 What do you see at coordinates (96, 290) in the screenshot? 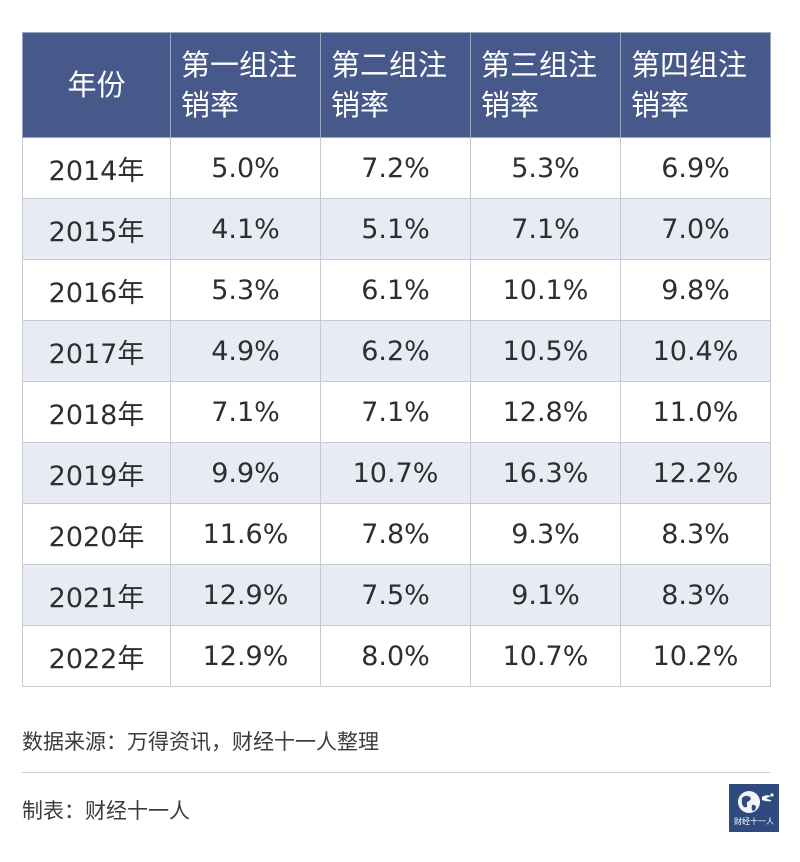
I see `year-cell: 2016年` at bounding box center [96, 290].